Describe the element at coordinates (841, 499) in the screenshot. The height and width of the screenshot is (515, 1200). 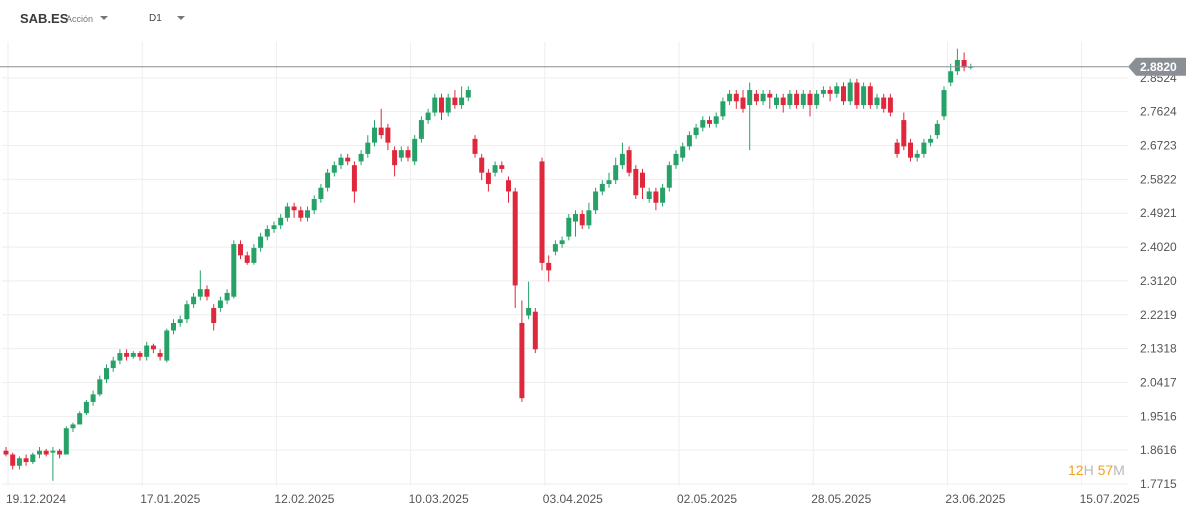
I see `x-tick-label: 28.05.2025` at that location.